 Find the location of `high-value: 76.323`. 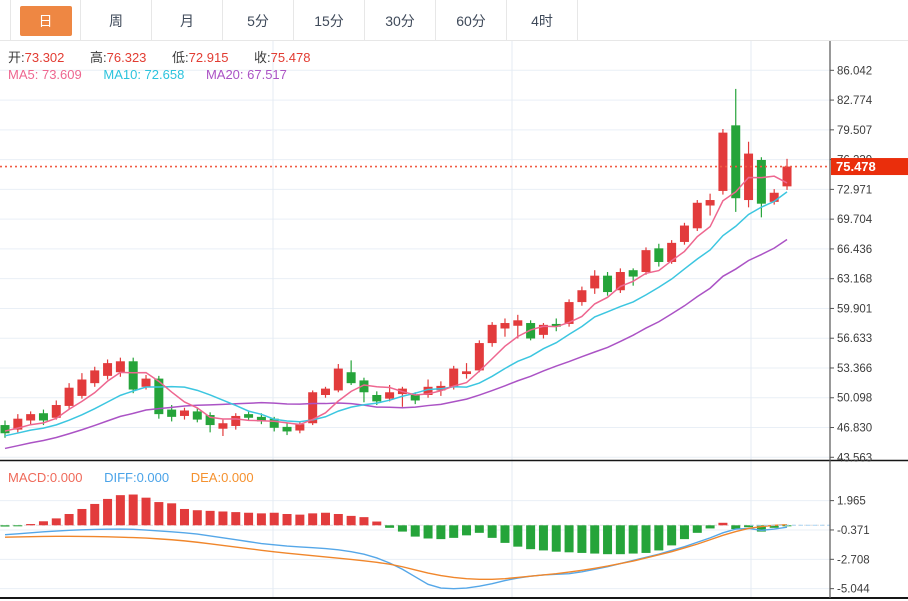

high-value: 76.323 is located at coordinates (126, 57).